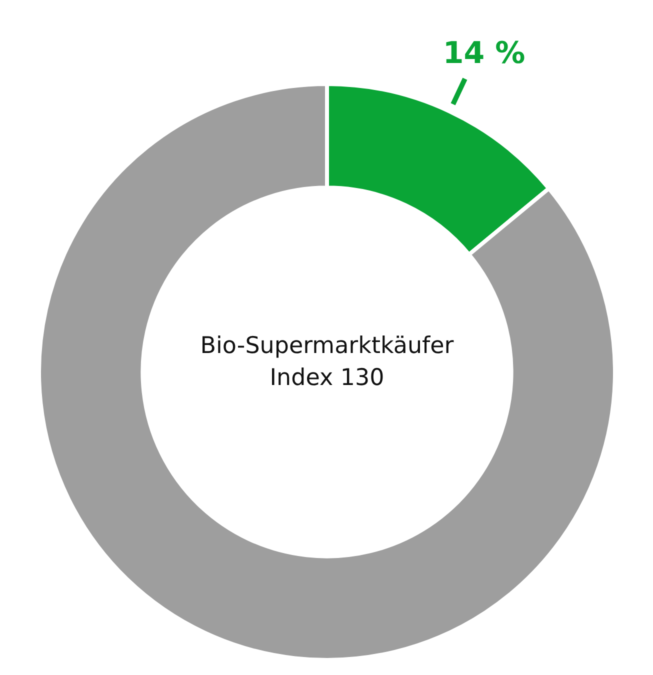 This screenshot has height=675, width=653. I want to click on text: Bio-Supermarktkäufer Index 130, so click(327, 362).